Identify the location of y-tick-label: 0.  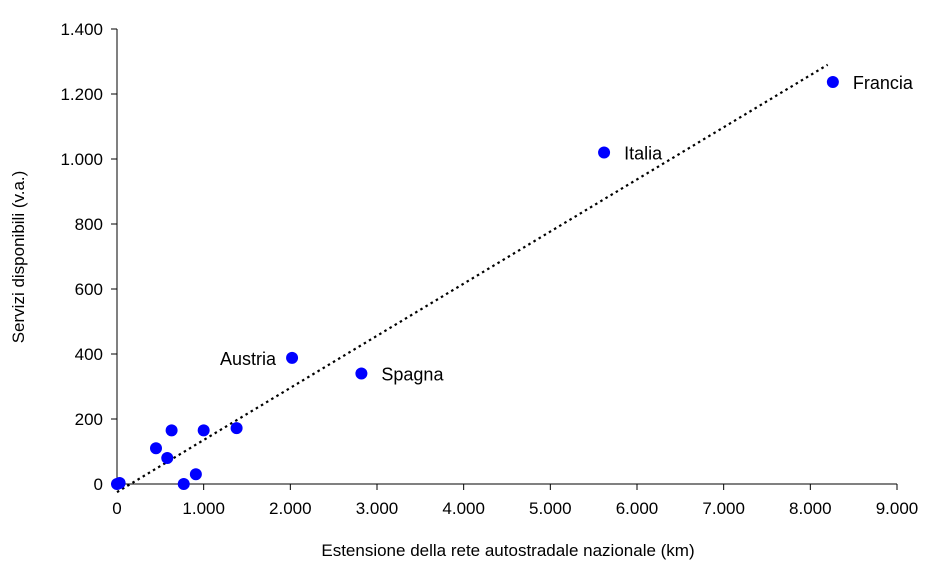
(98, 484).